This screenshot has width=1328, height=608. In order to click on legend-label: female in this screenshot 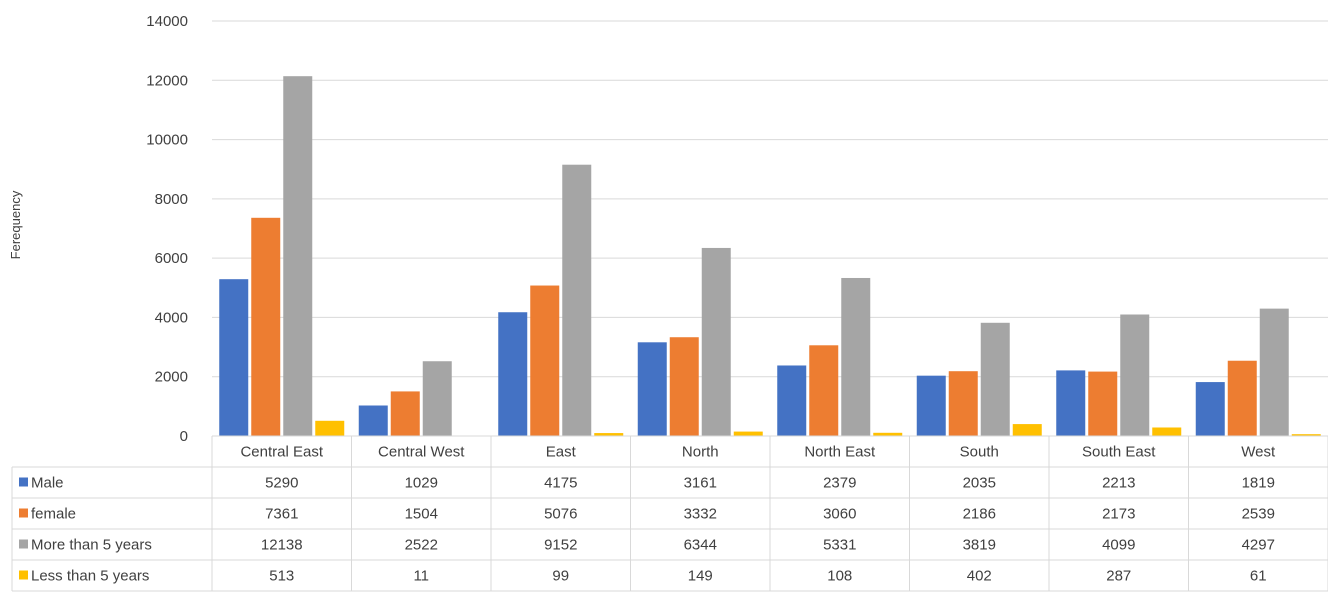, I will do `click(53, 514)`.